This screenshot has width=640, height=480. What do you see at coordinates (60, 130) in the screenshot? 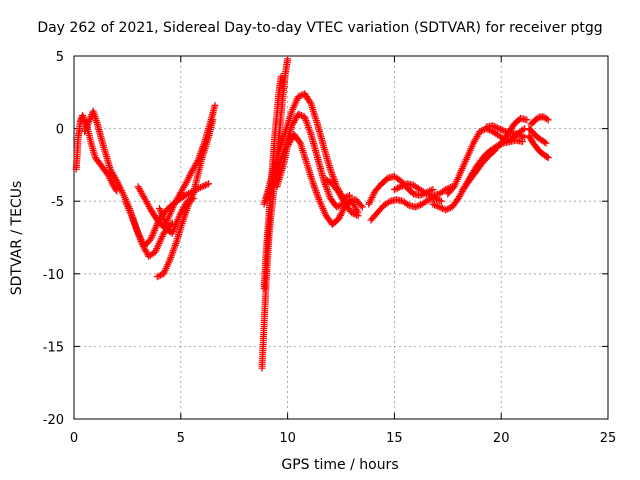
I see `y-tick-label: 0` at bounding box center [60, 130].